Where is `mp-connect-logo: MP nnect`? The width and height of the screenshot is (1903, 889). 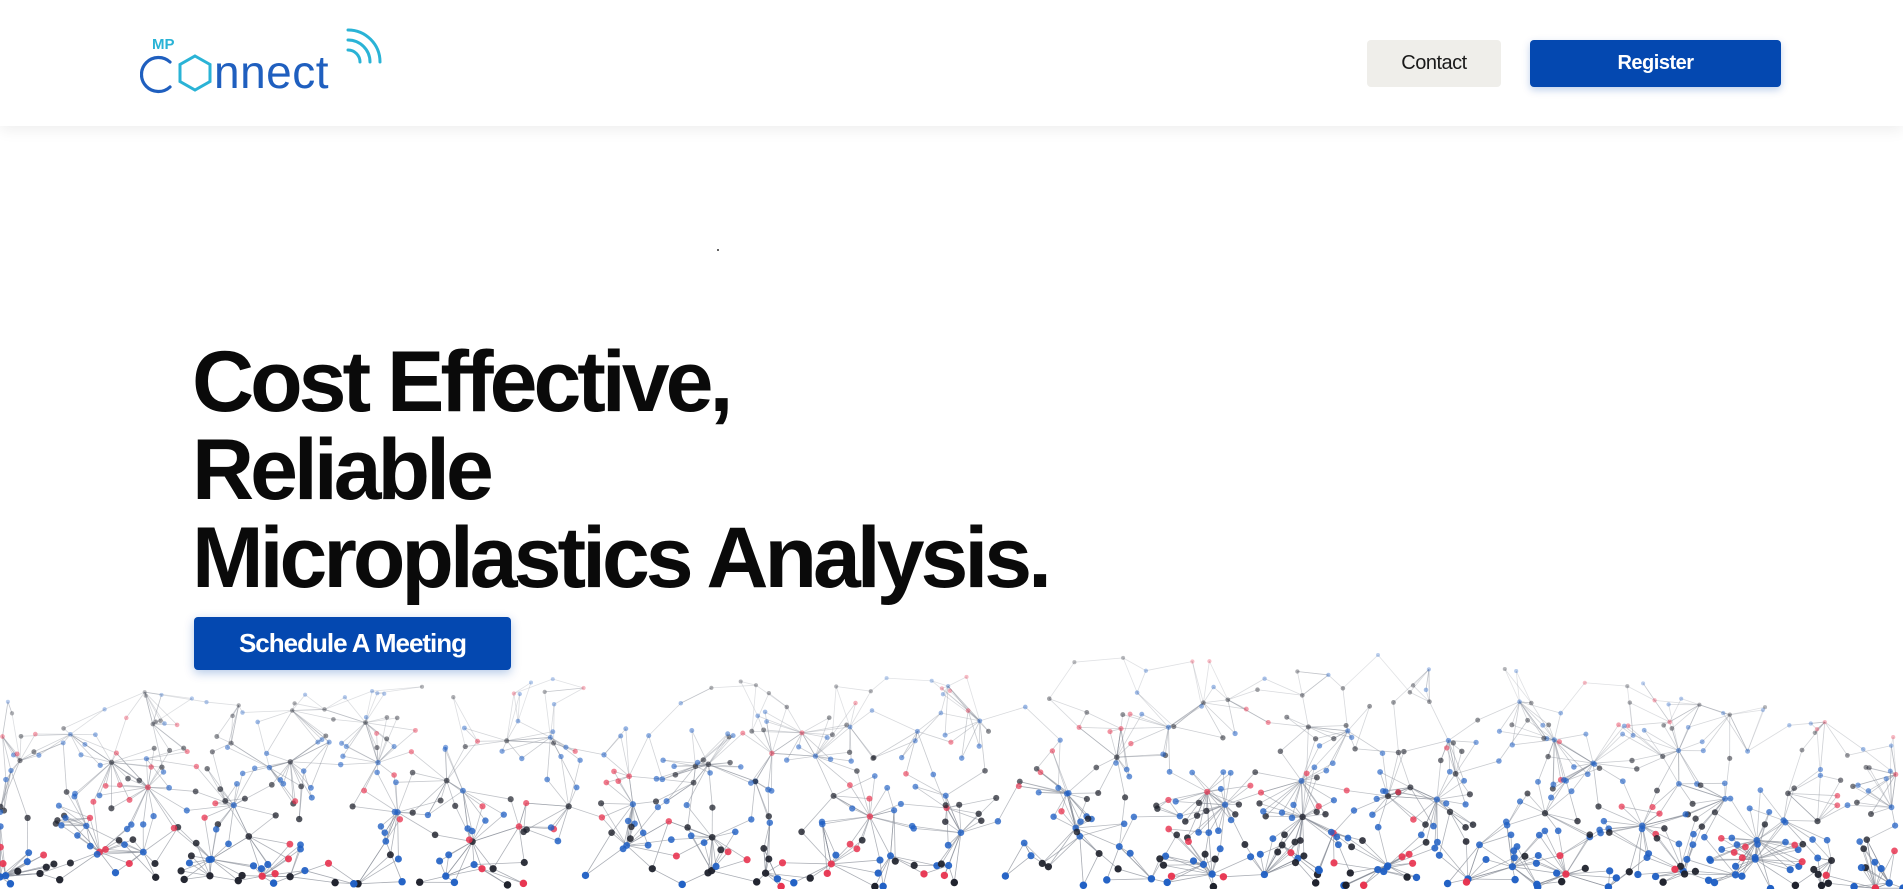
mp-connect-logo: MP nnect is located at coordinates (270, 63).